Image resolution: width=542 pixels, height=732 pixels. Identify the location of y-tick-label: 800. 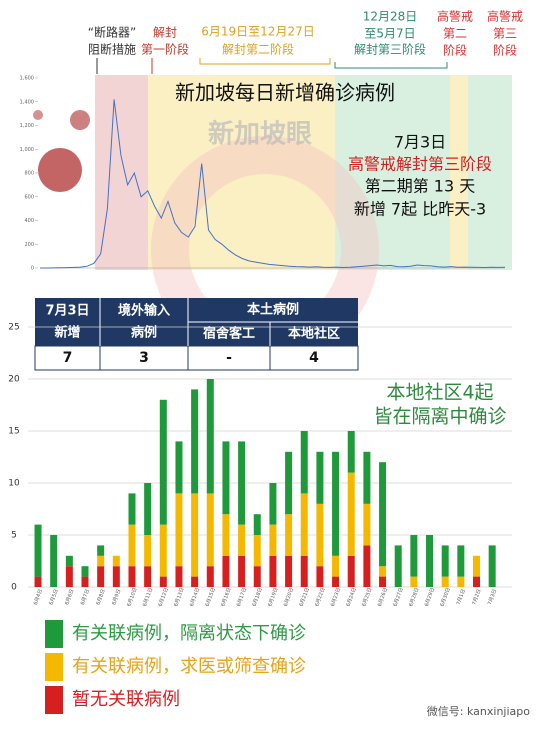
(29, 174).